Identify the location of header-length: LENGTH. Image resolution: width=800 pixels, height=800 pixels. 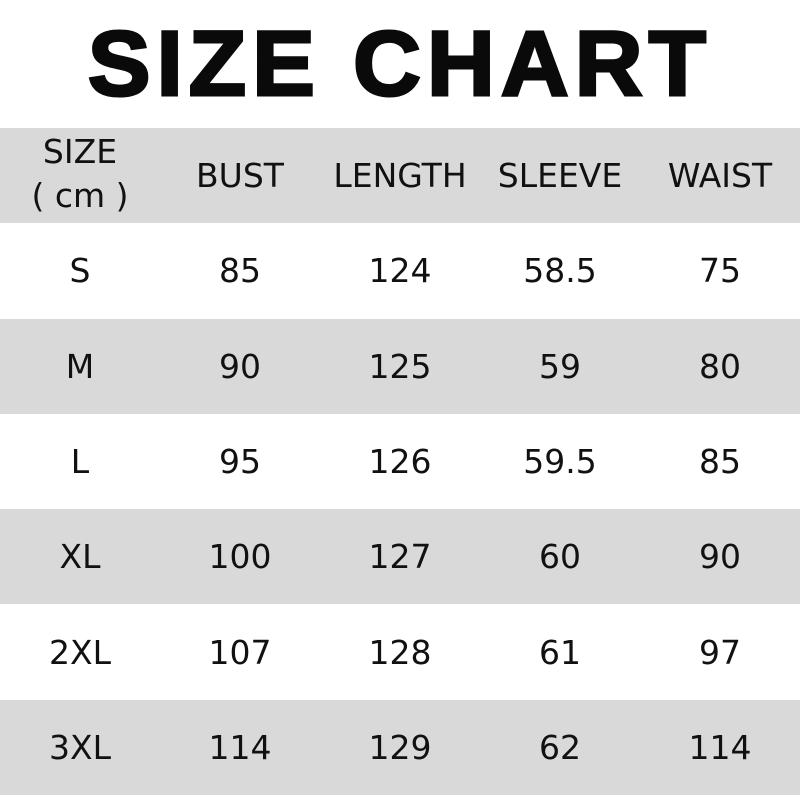
(400, 176).